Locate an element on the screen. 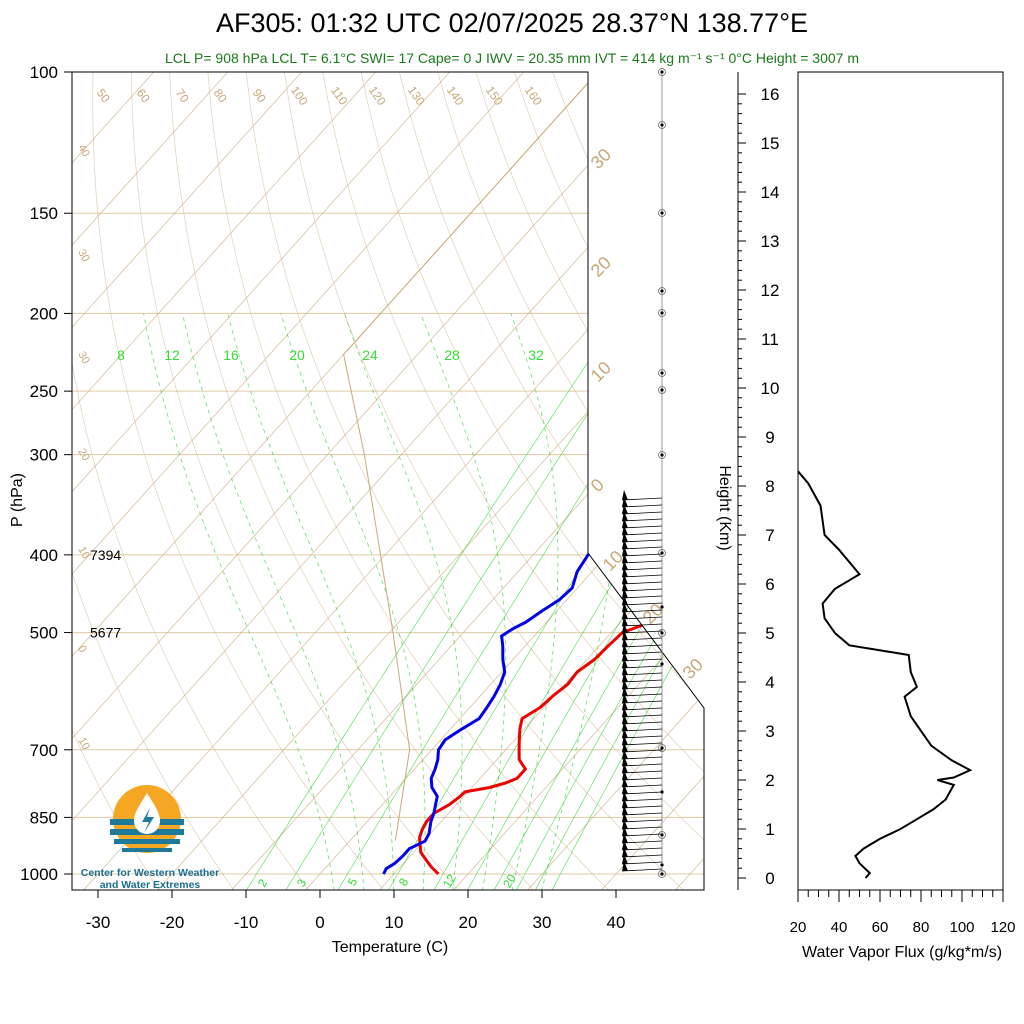 Image resolution: width=1024 pixels, height=1024 pixels. isotherm-label-left: 0 is located at coordinates (81, 649).